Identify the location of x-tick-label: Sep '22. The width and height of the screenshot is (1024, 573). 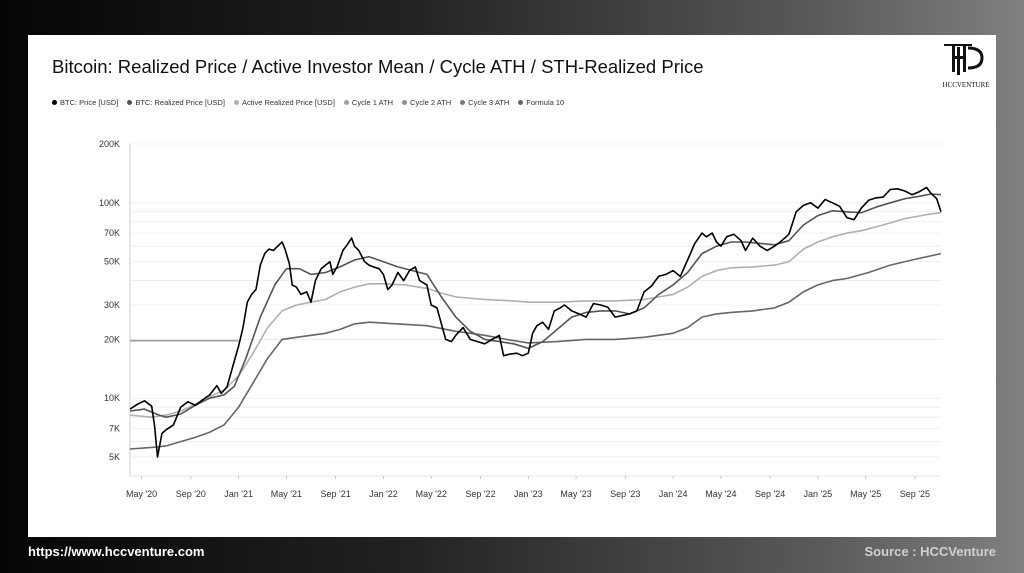
(480, 494).